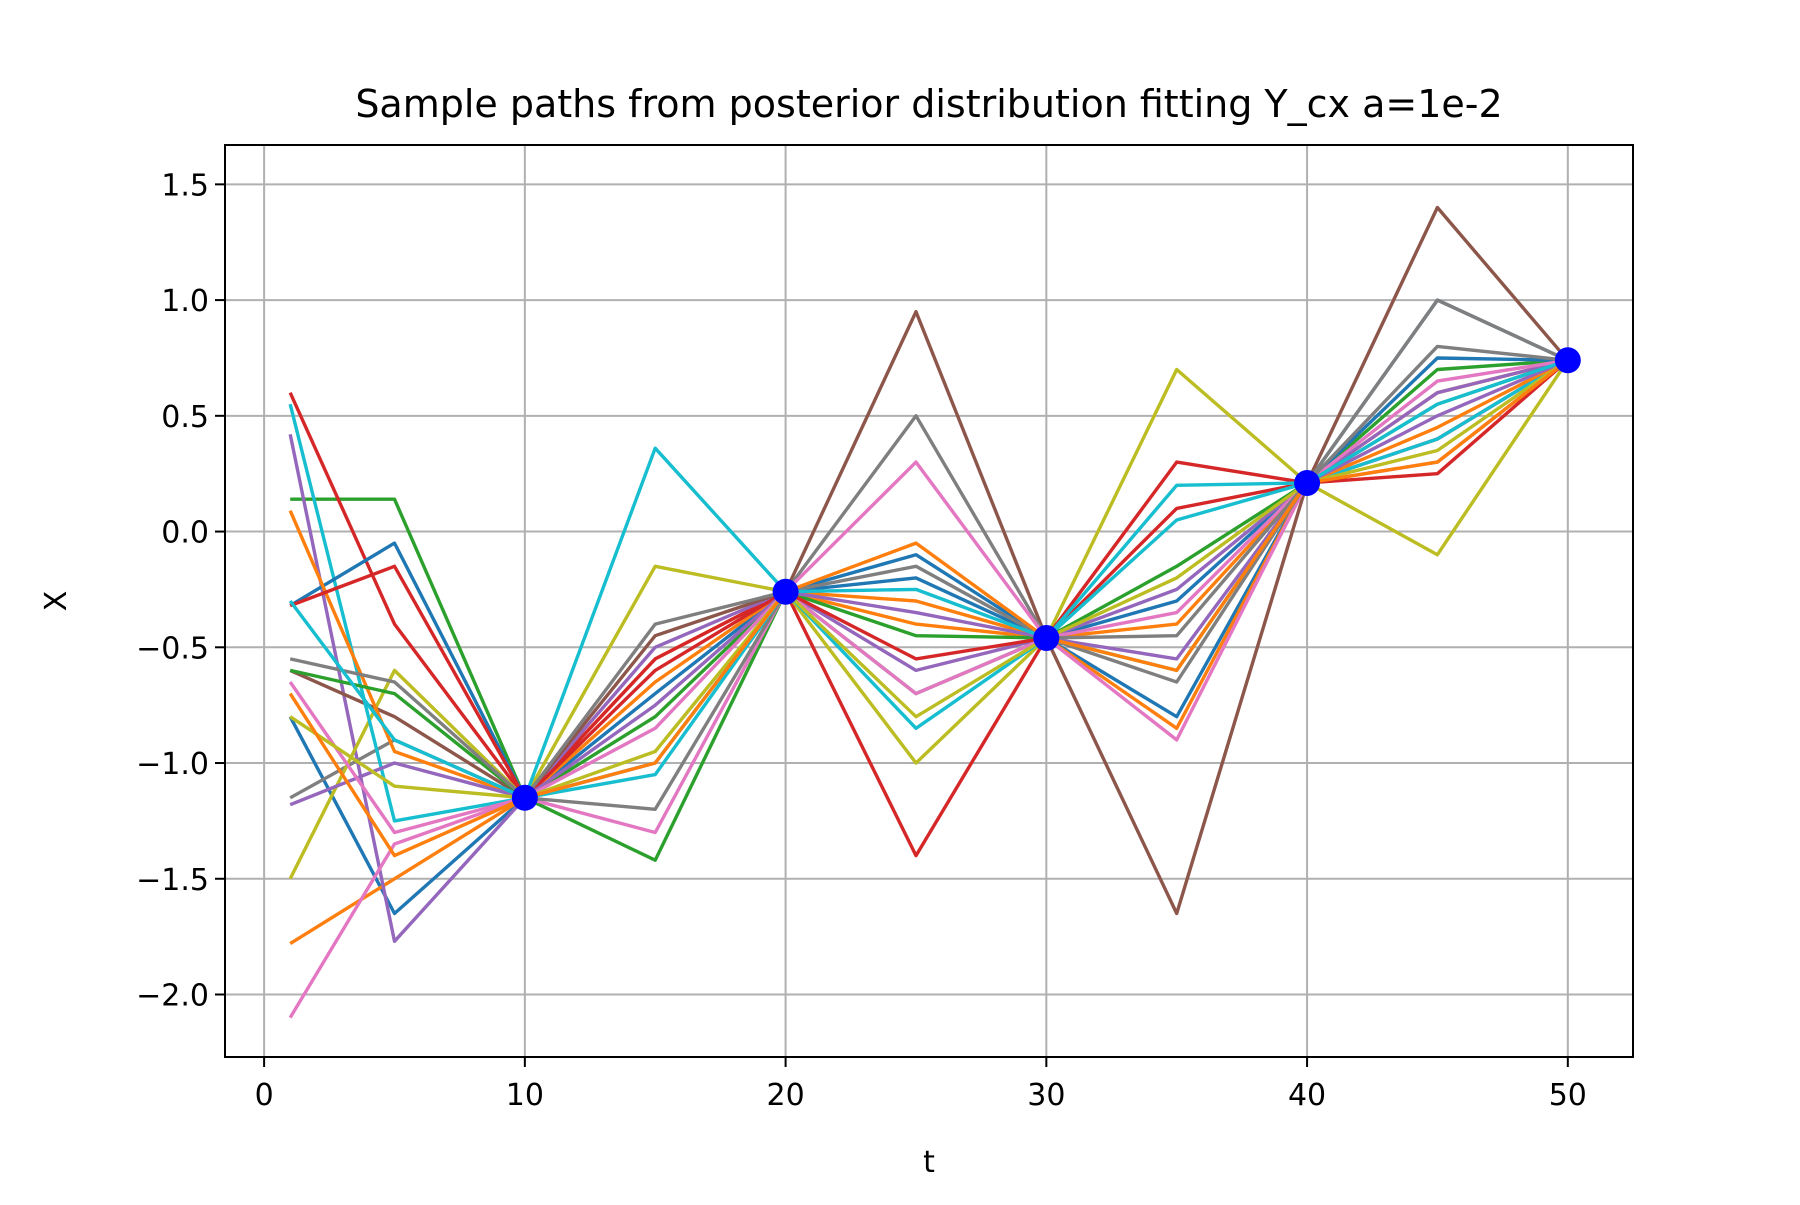 This screenshot has height=1205, width=1800. What do you see at coordinates (185, 417) in the screenshot?
I see `y-tick-label: 0.5` at bounding box center [185, 417].